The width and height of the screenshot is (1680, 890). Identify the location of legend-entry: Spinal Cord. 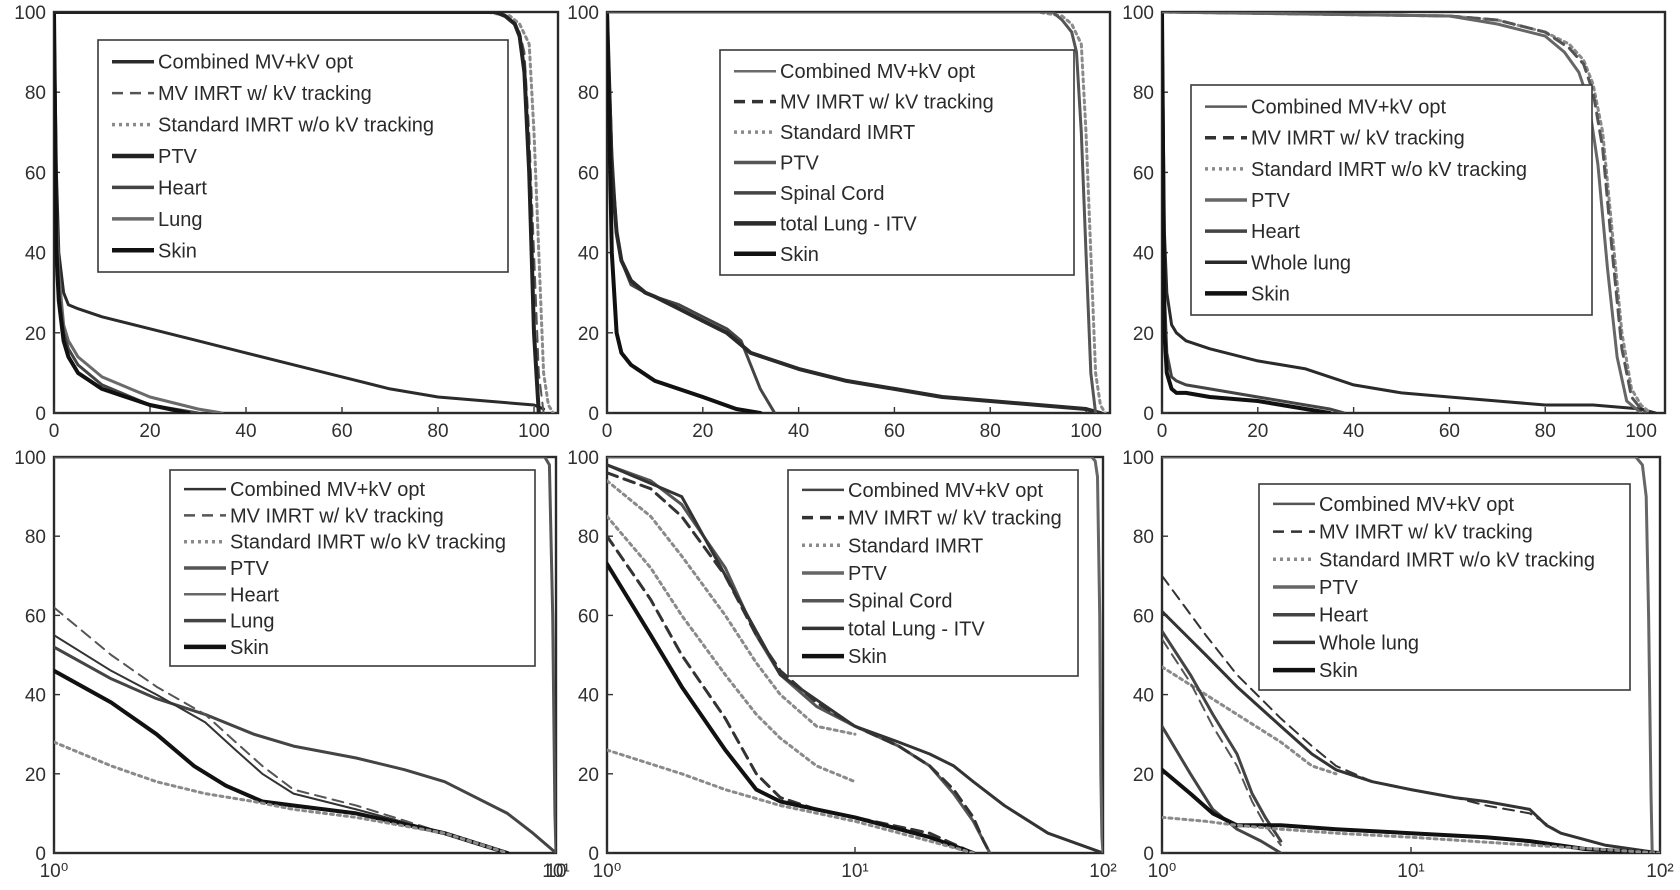
(900, 602).